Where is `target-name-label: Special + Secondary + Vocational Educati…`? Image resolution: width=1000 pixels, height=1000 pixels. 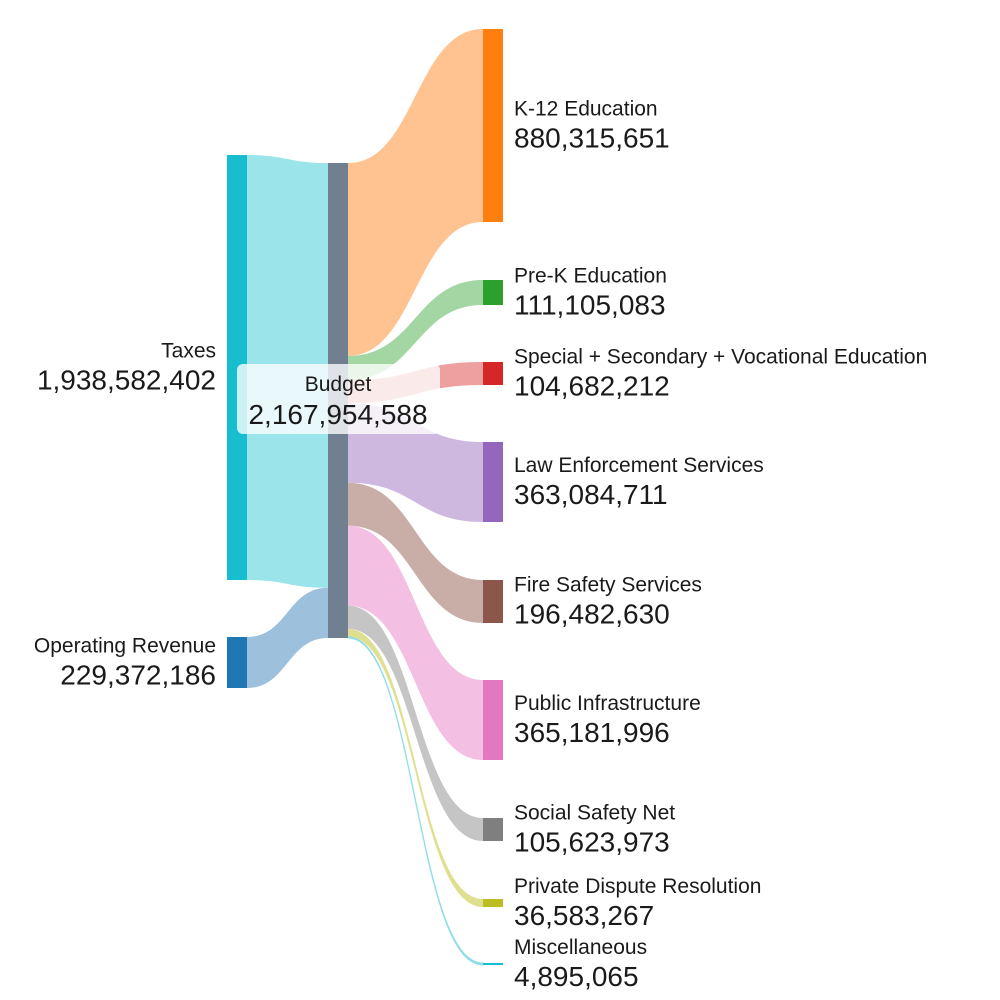
target-name-label: Special + Secondary + Vocational Educati… is located at coordinates (720, 357).